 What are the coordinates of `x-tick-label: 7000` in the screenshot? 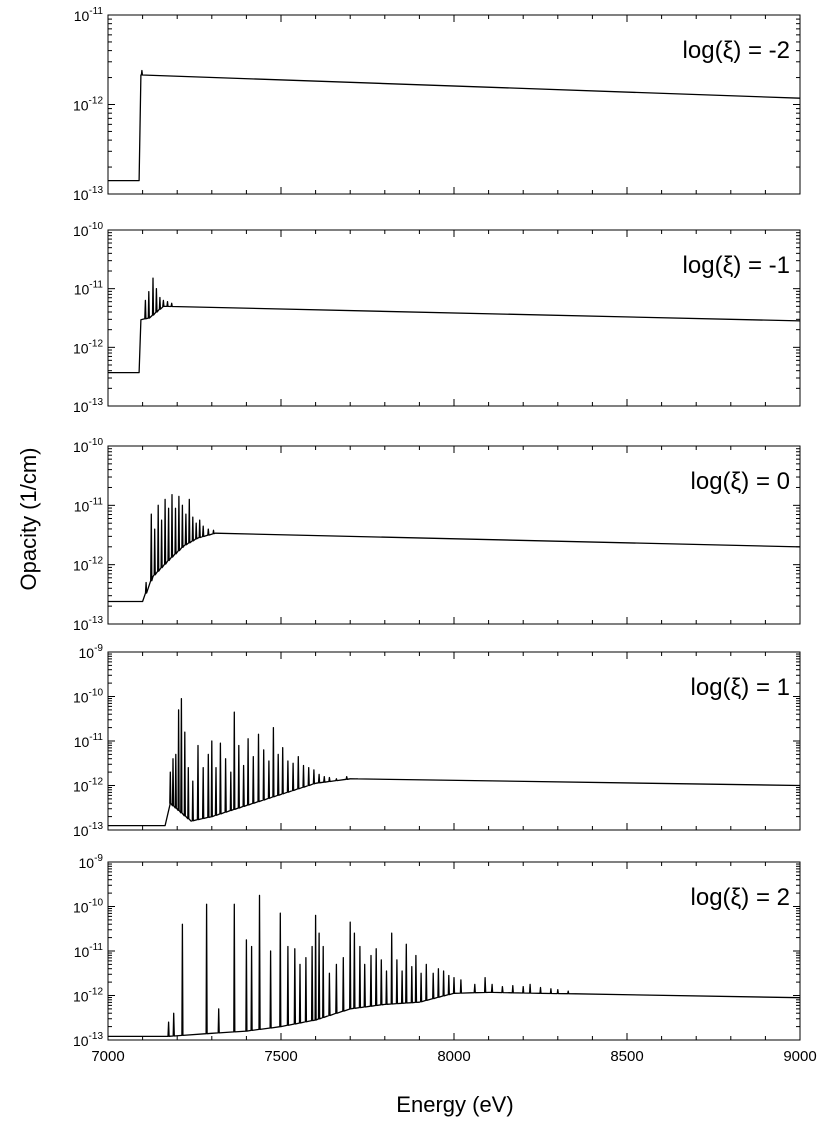 It's located at (107, 1056).